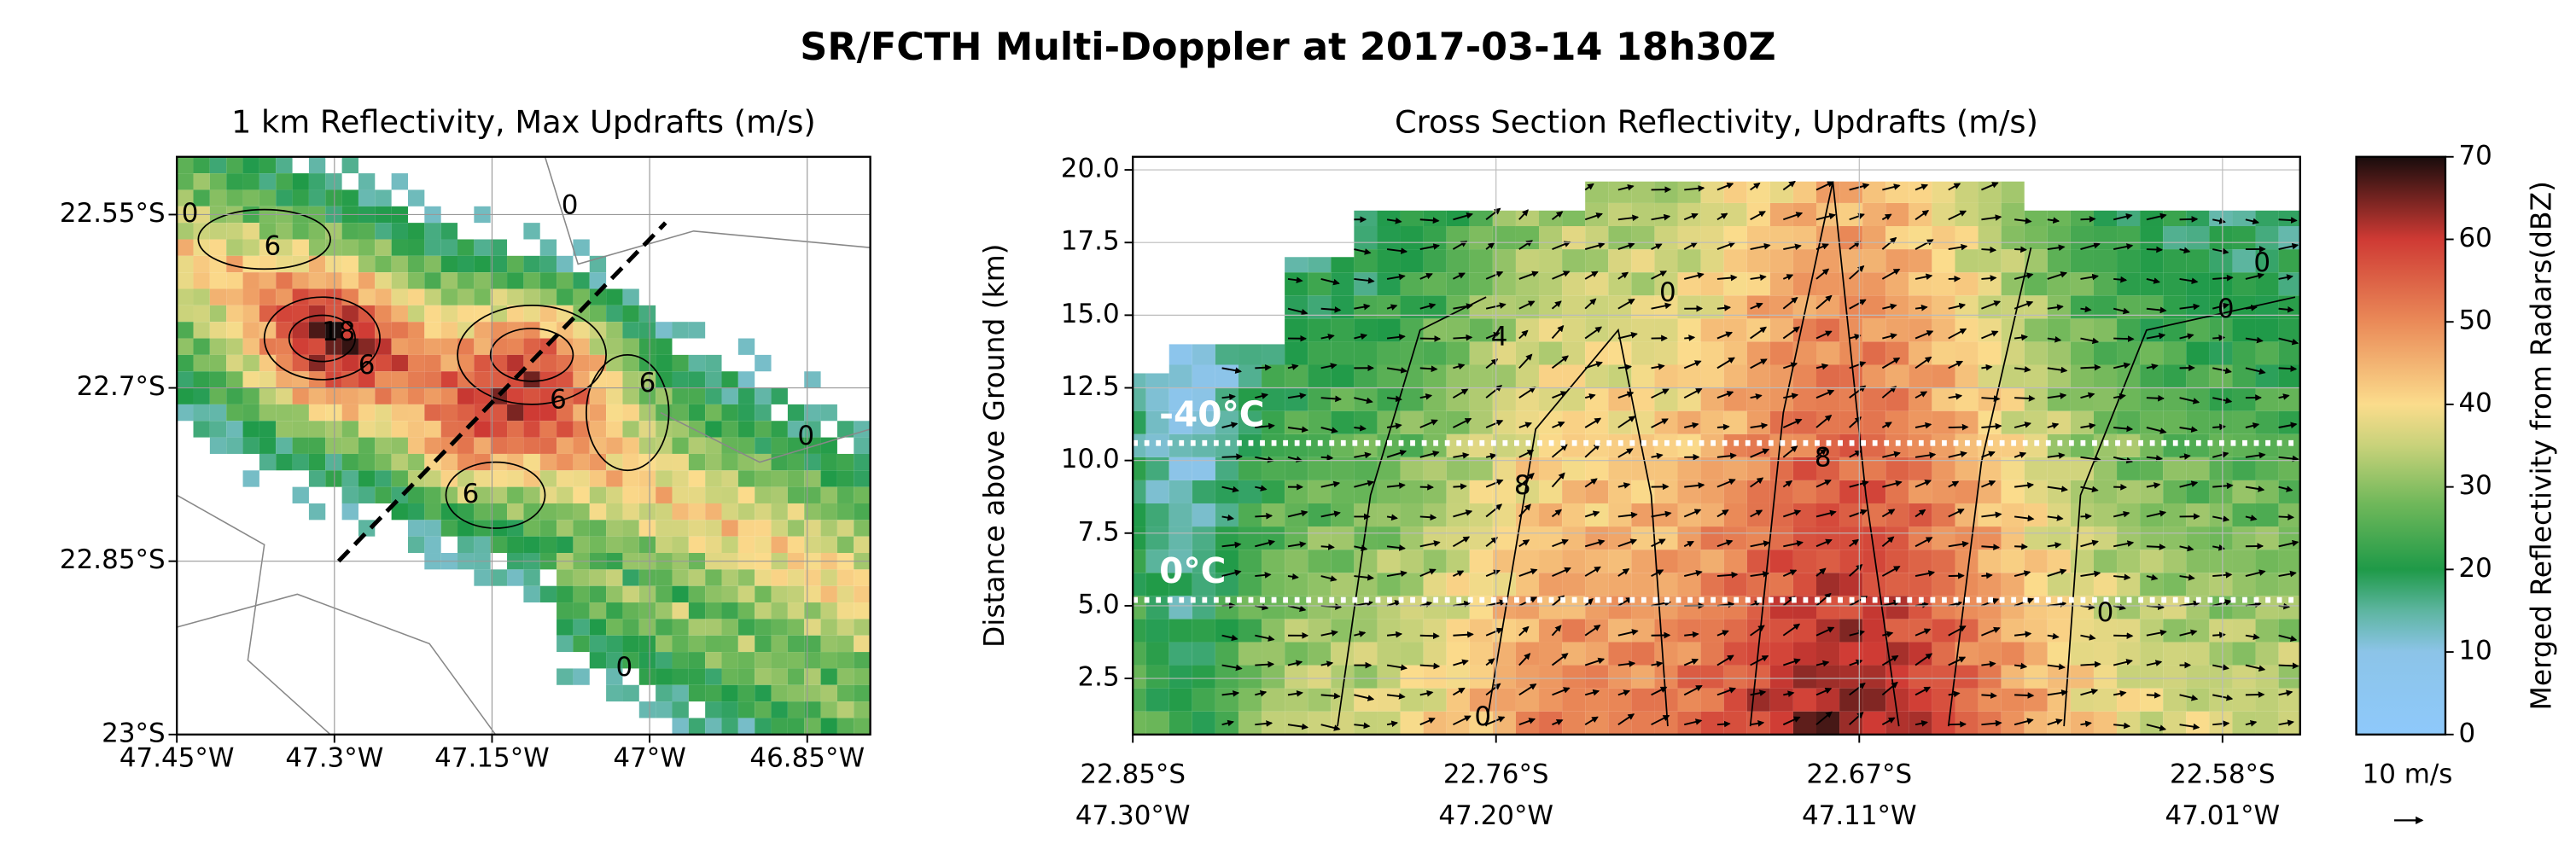  I want to click on x-tick-label: 22.85°S, so click(1133, 775).